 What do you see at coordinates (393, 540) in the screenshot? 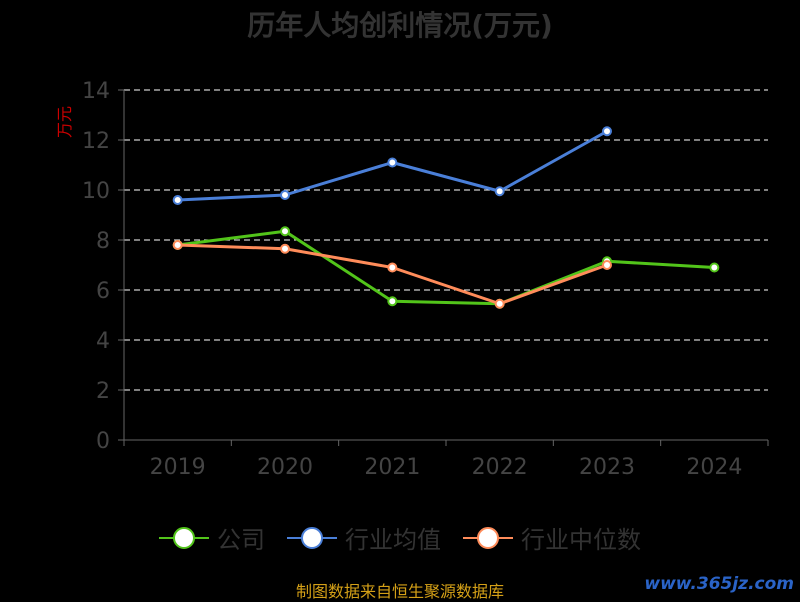
I see `legend-label-industry-mean: 行业均值` at bounding box center [393, 540].